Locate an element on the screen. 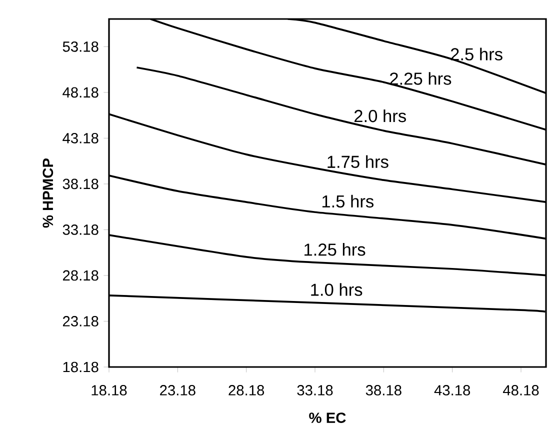 The width and height of the screenshot is (549, 443). x-tick-label: 28.18 is located at coordinates (246, 390).